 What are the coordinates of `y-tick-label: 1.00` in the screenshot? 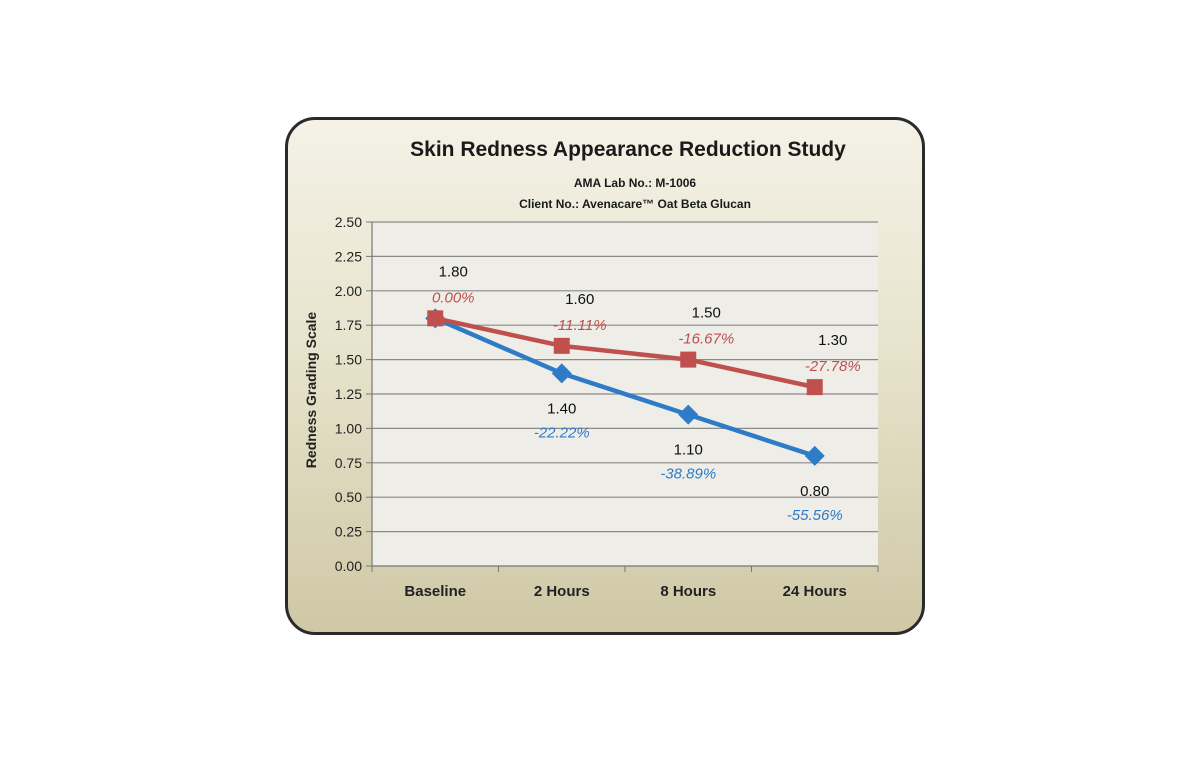 It's located at (348, 428).